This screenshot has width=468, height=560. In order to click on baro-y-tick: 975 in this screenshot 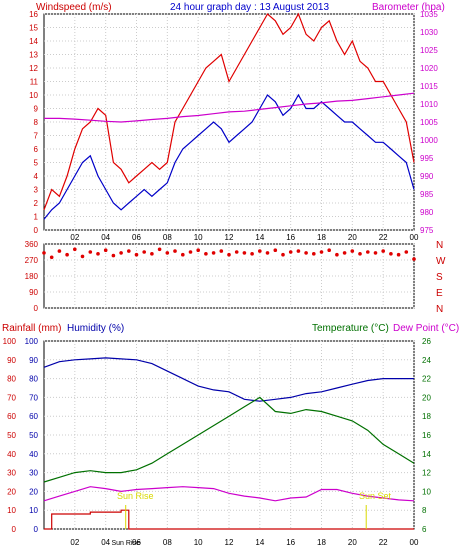, I will do `click(427, 230)`.